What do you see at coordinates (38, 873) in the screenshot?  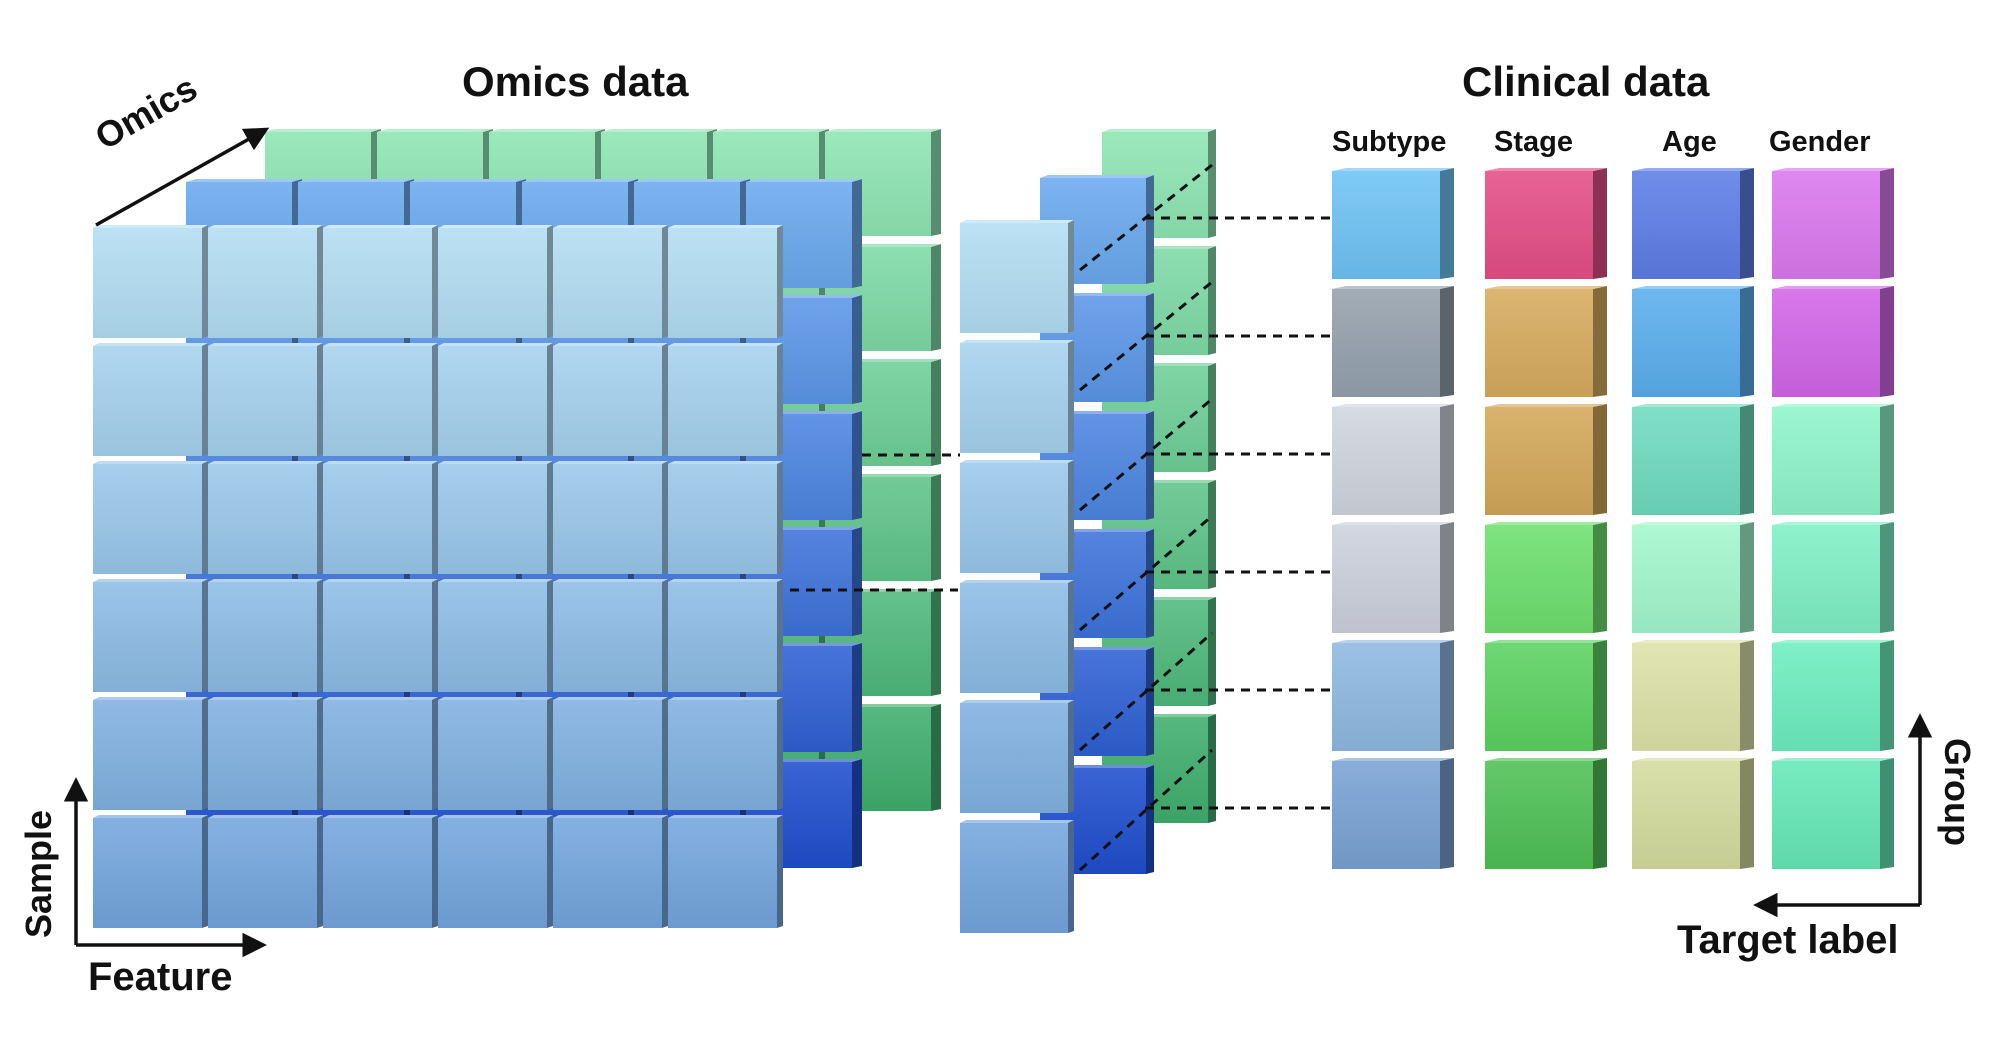 I see `sample-axis-label: Sample` at bounding box center [38, 873].